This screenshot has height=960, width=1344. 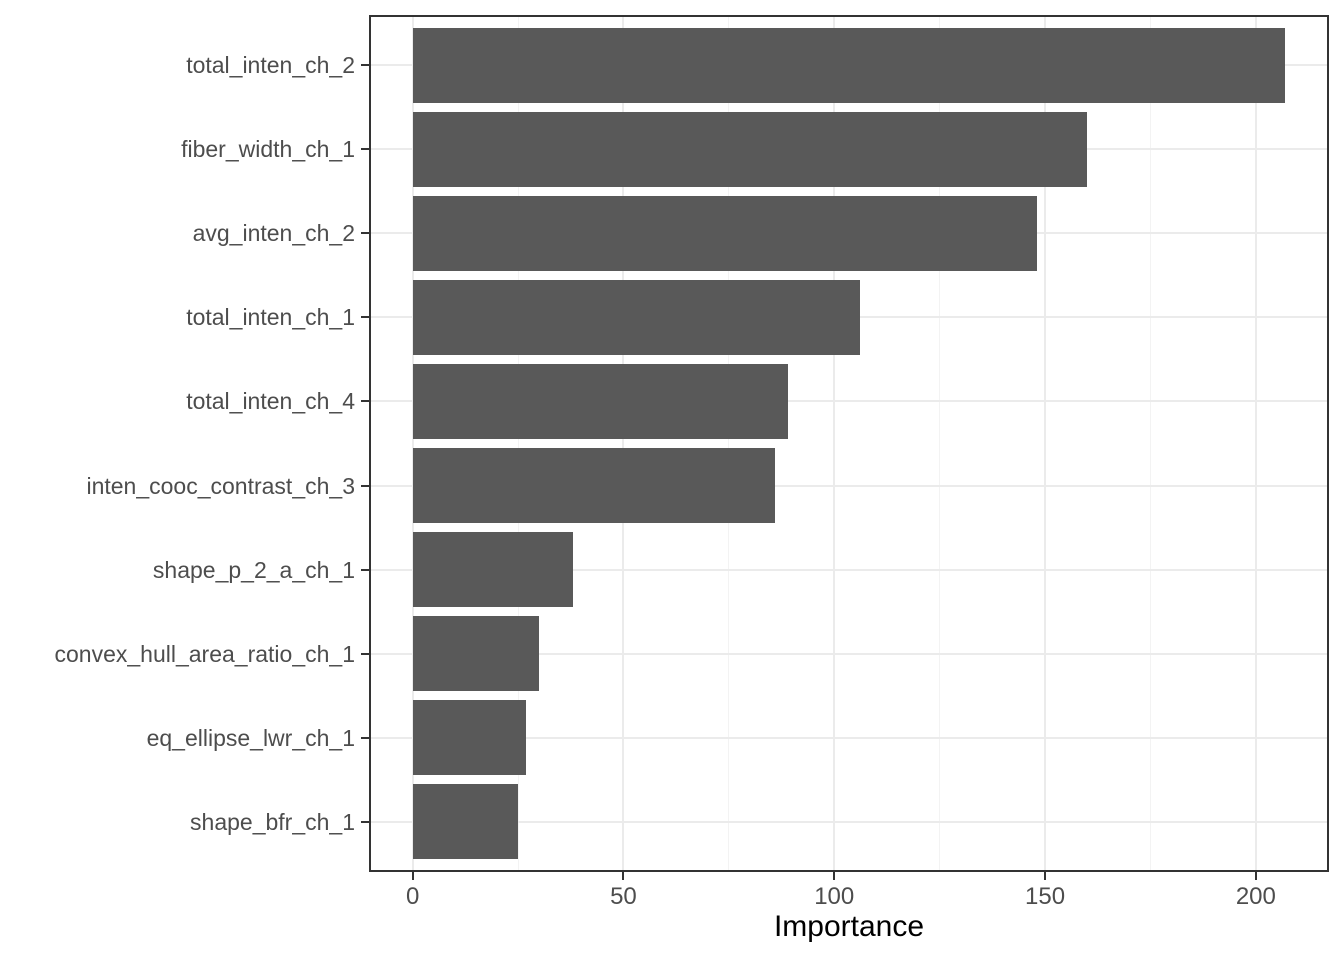 What do you see at coordinates (849, 926) in the screenshot?
I see `x-axis-title: Importance` at bounding box center [849, 926].